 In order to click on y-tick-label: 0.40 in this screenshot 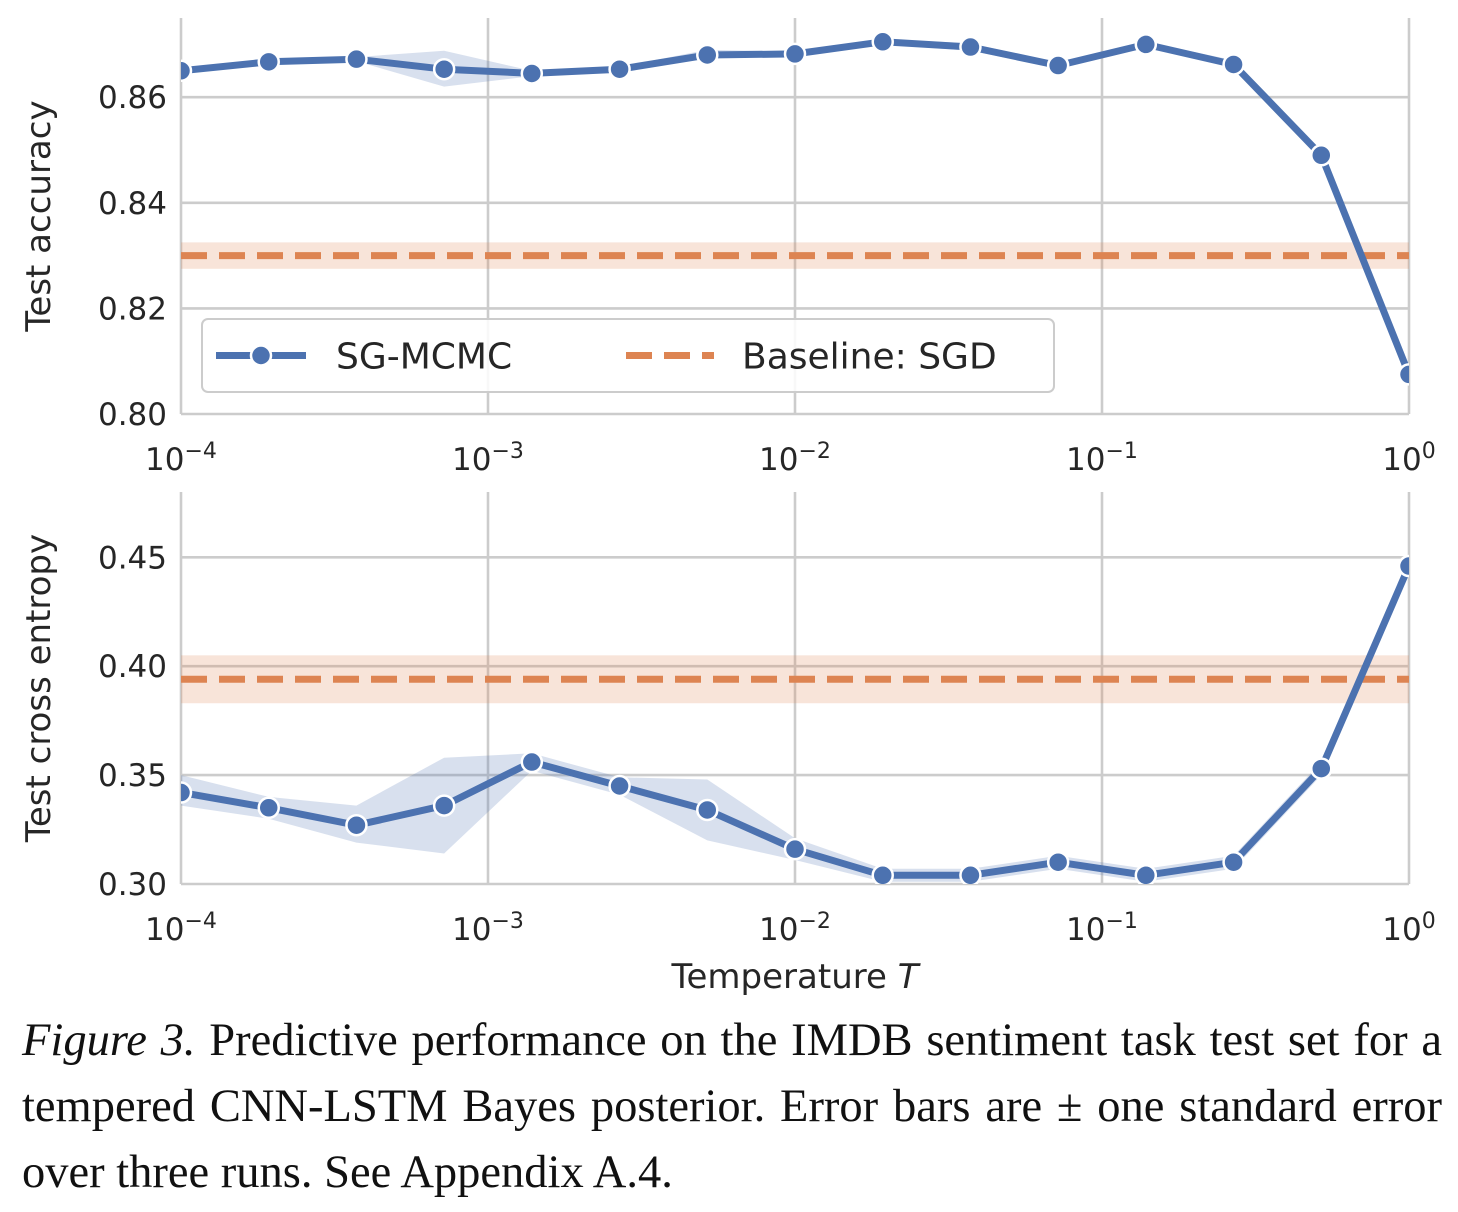, I will do `click(132, 667)`.